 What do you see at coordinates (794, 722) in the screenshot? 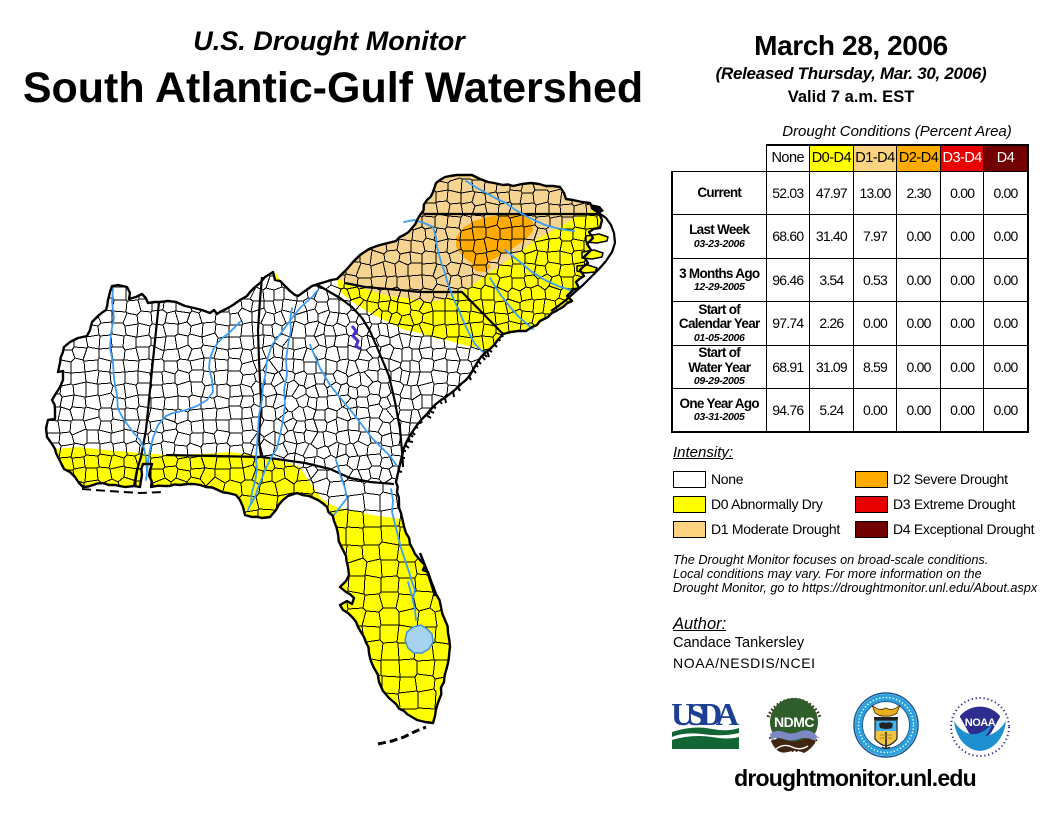
I see `svg-text: NDMC` at bounding box center [794, 722].